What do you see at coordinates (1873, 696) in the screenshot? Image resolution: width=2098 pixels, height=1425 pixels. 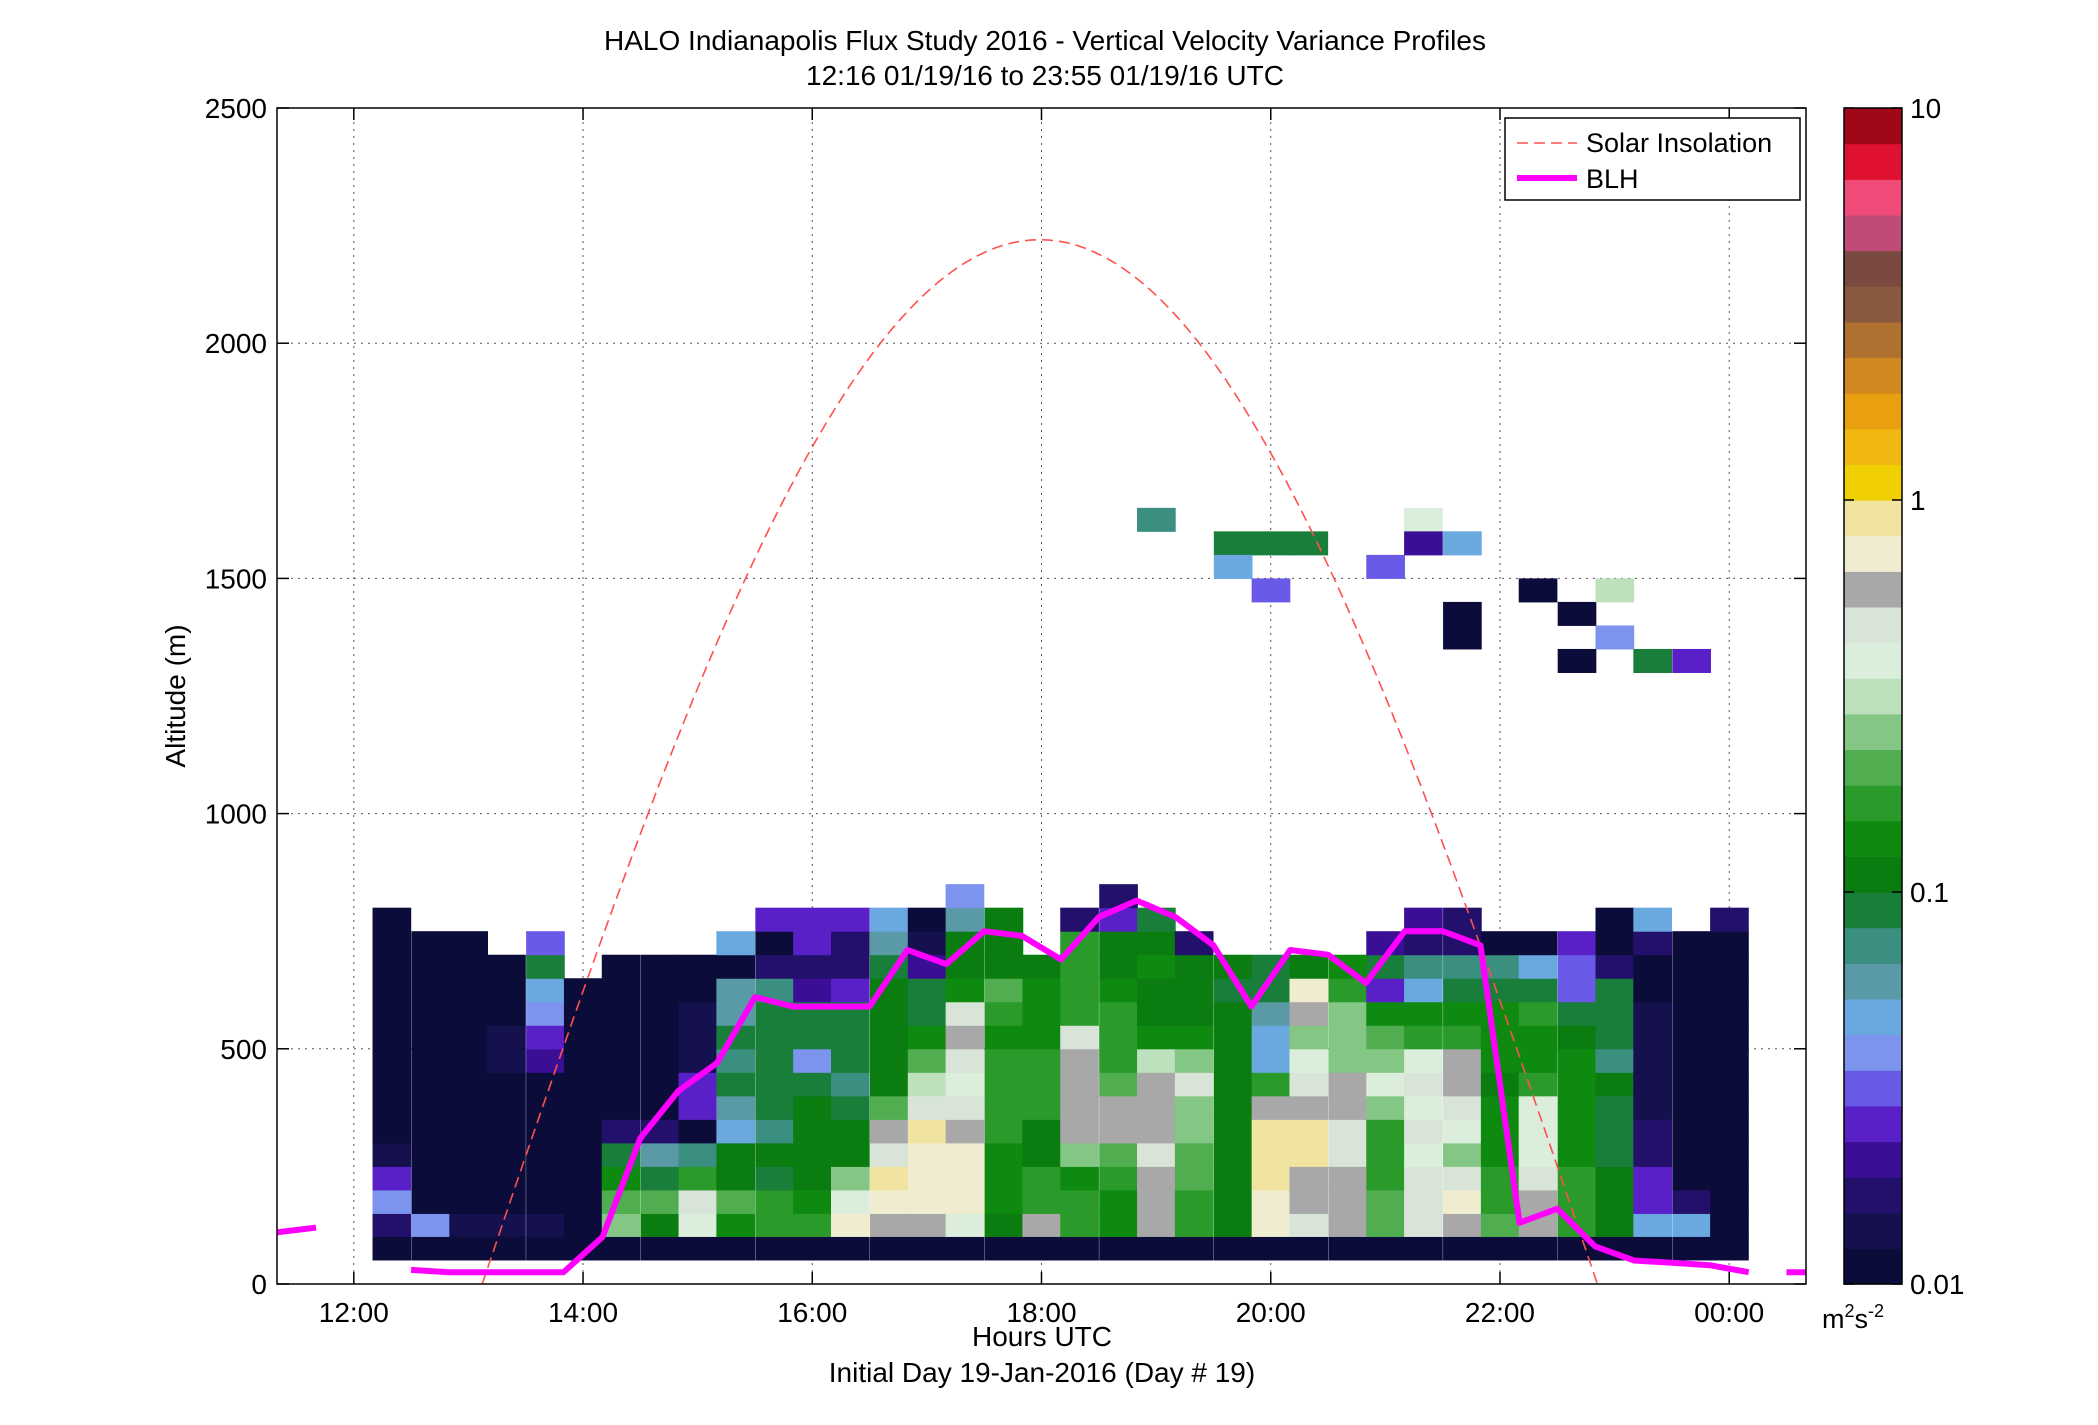 I see `colorbar-frame` at bounding box center [1873, 696].